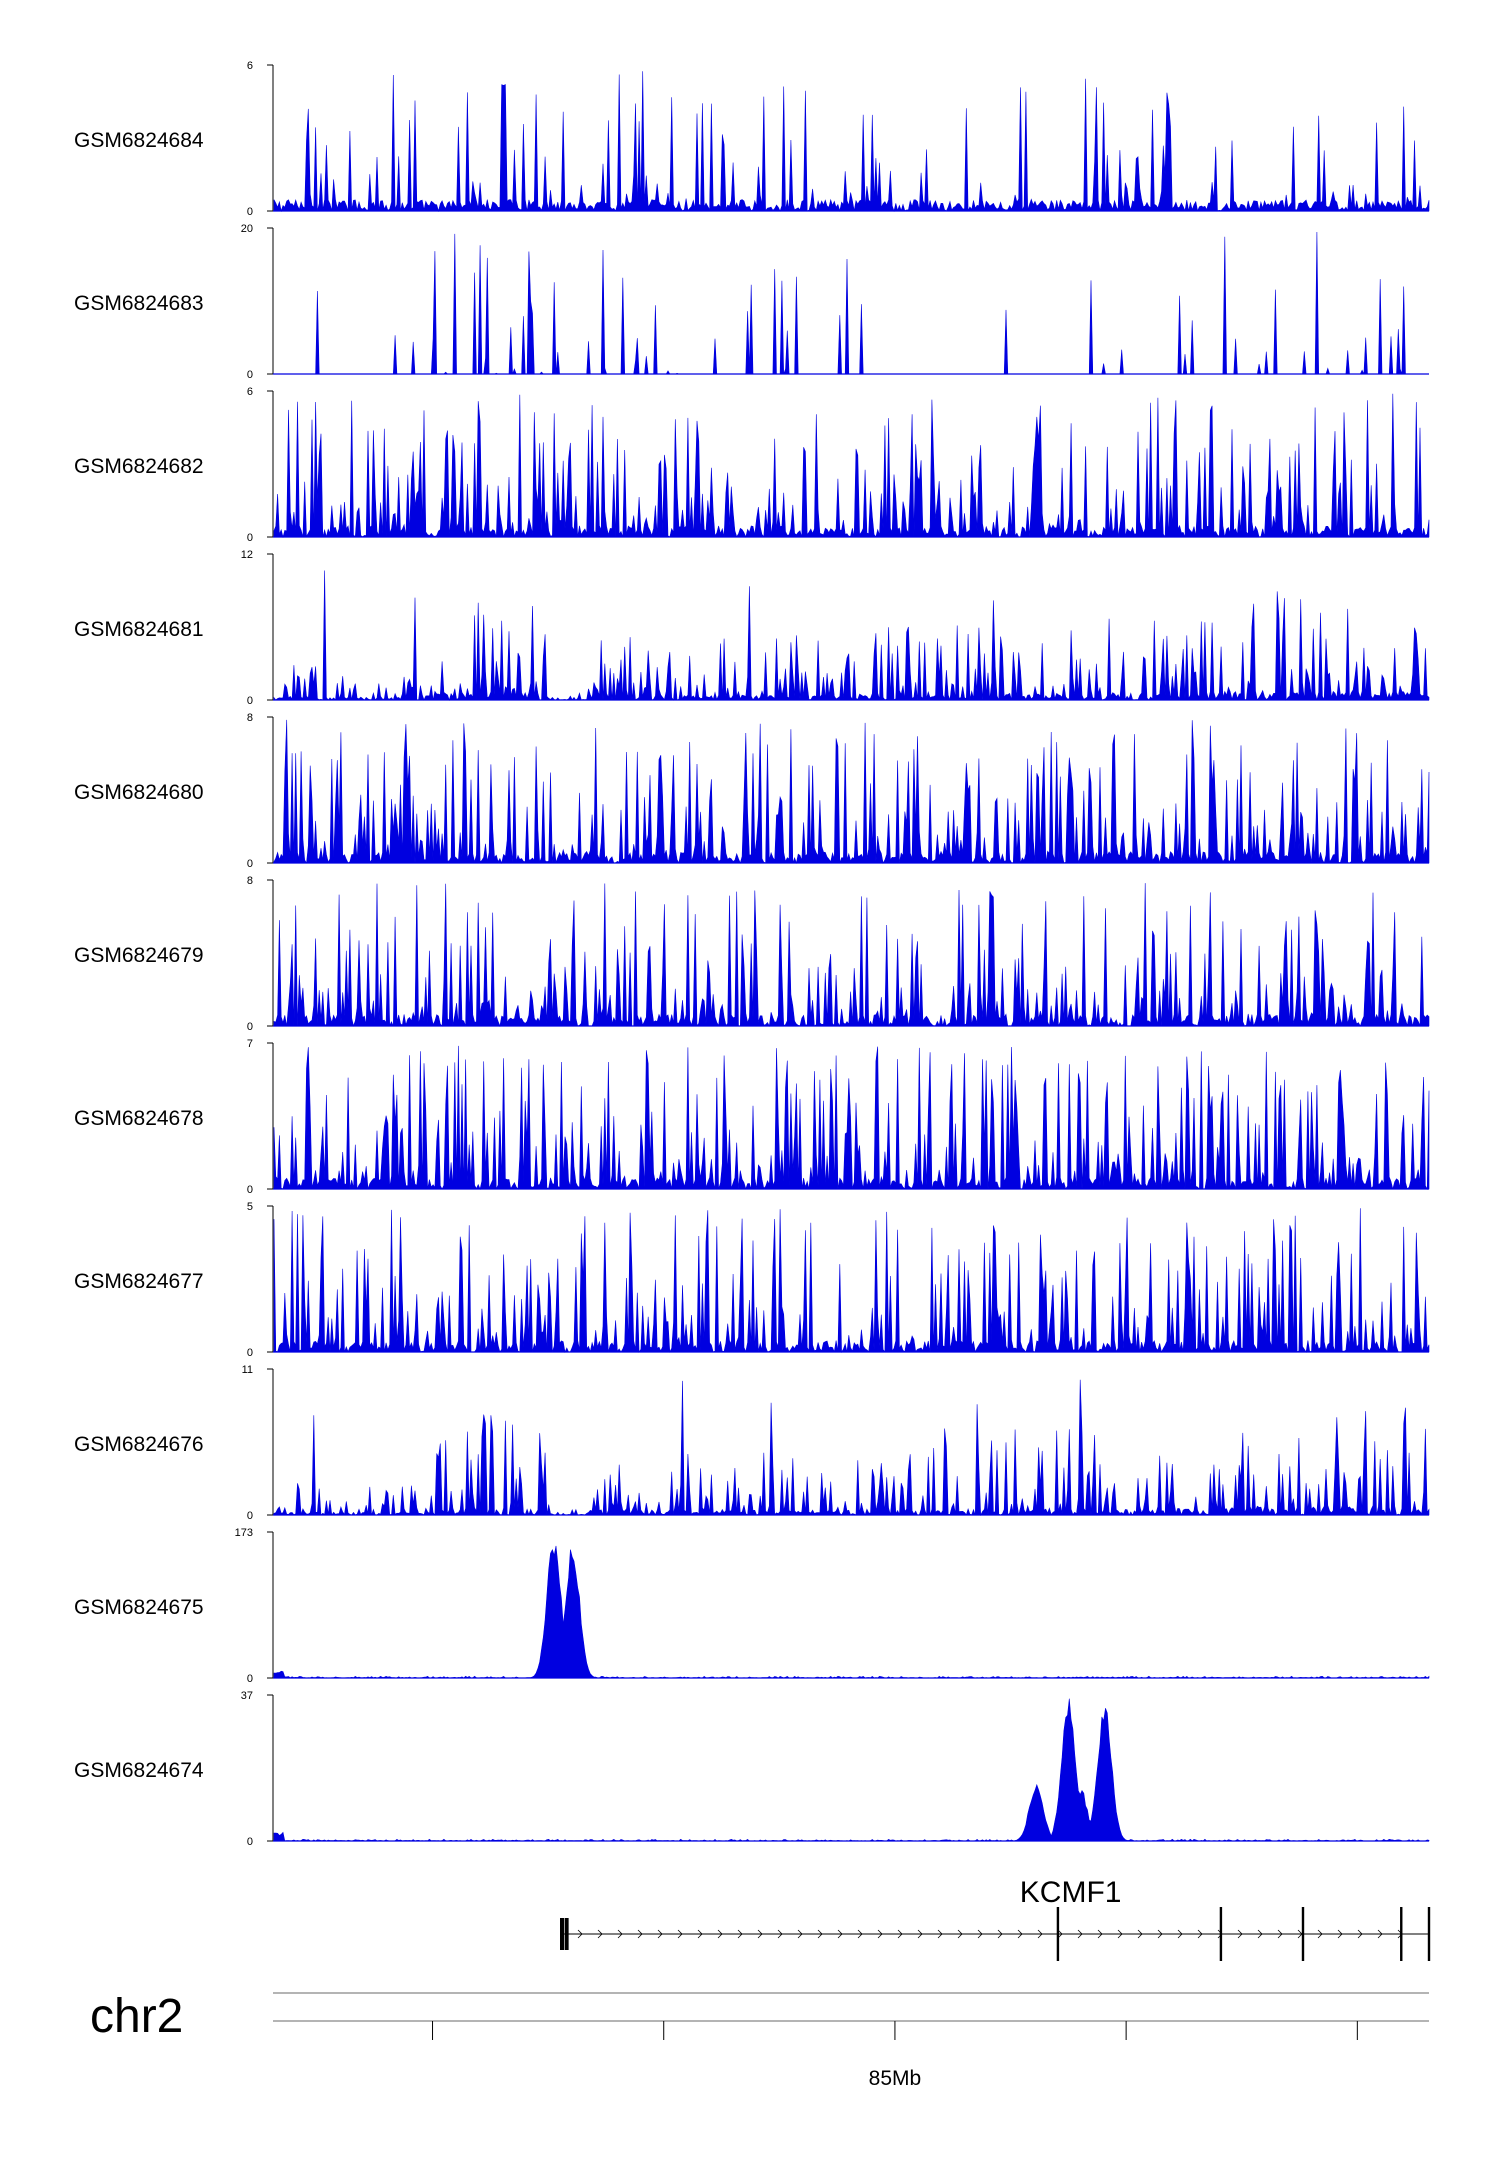 The height and width of the screenshot is (2170, 1500). Describe the element at coordinates (247, 229) in the screenshot. I see `y-max-label: 20` at that location.